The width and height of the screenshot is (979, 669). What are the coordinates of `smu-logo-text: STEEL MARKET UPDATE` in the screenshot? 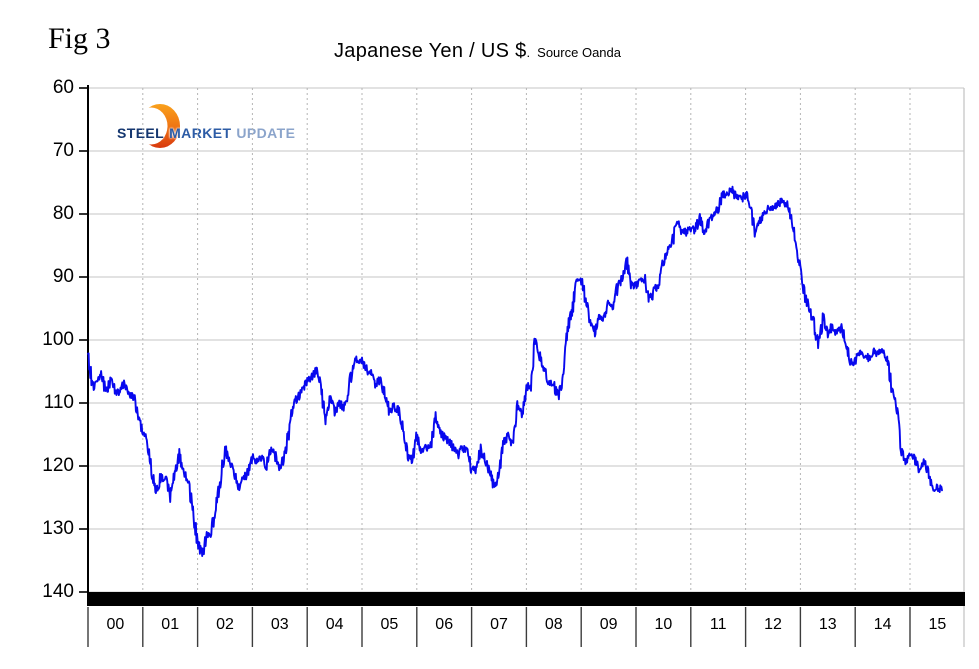 It's located at (206, 133).